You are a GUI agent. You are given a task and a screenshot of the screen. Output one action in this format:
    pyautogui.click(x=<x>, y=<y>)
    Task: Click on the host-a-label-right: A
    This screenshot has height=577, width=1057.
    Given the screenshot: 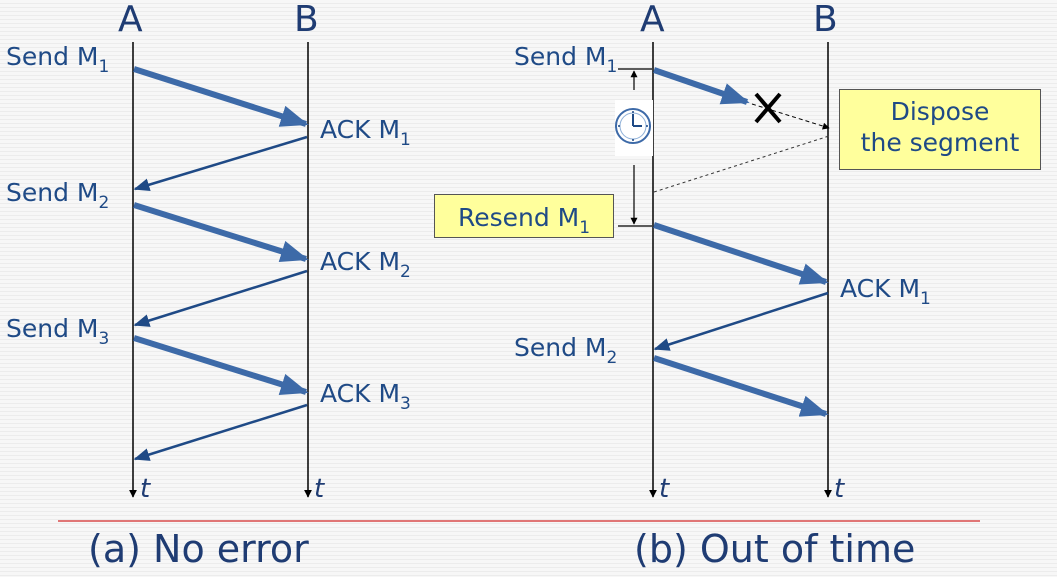 What is the action you would take?
    pyautogui.click(x=652, y=20)
    